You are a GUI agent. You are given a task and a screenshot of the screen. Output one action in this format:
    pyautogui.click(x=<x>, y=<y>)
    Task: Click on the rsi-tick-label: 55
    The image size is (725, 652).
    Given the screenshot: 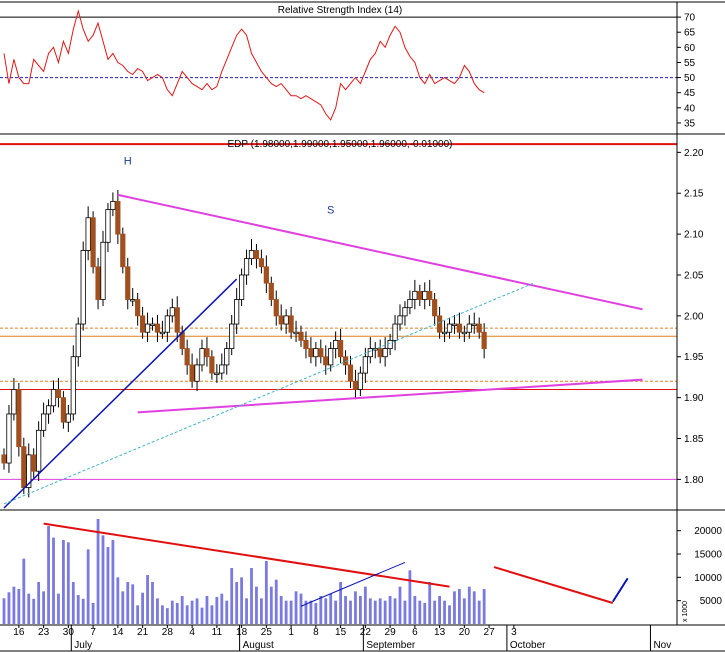 What is the action you would take?
    pyautogui.click(x=690, y=63)
    